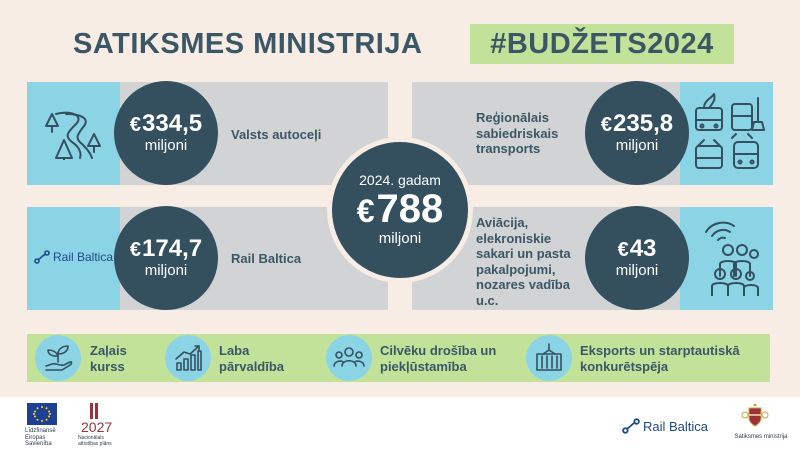 This screenshot has width=800, height=450. Describe the element at coordinates (108, 358) in the screenshot. I see `priority-green-label: Zaļais kurss` at that location.